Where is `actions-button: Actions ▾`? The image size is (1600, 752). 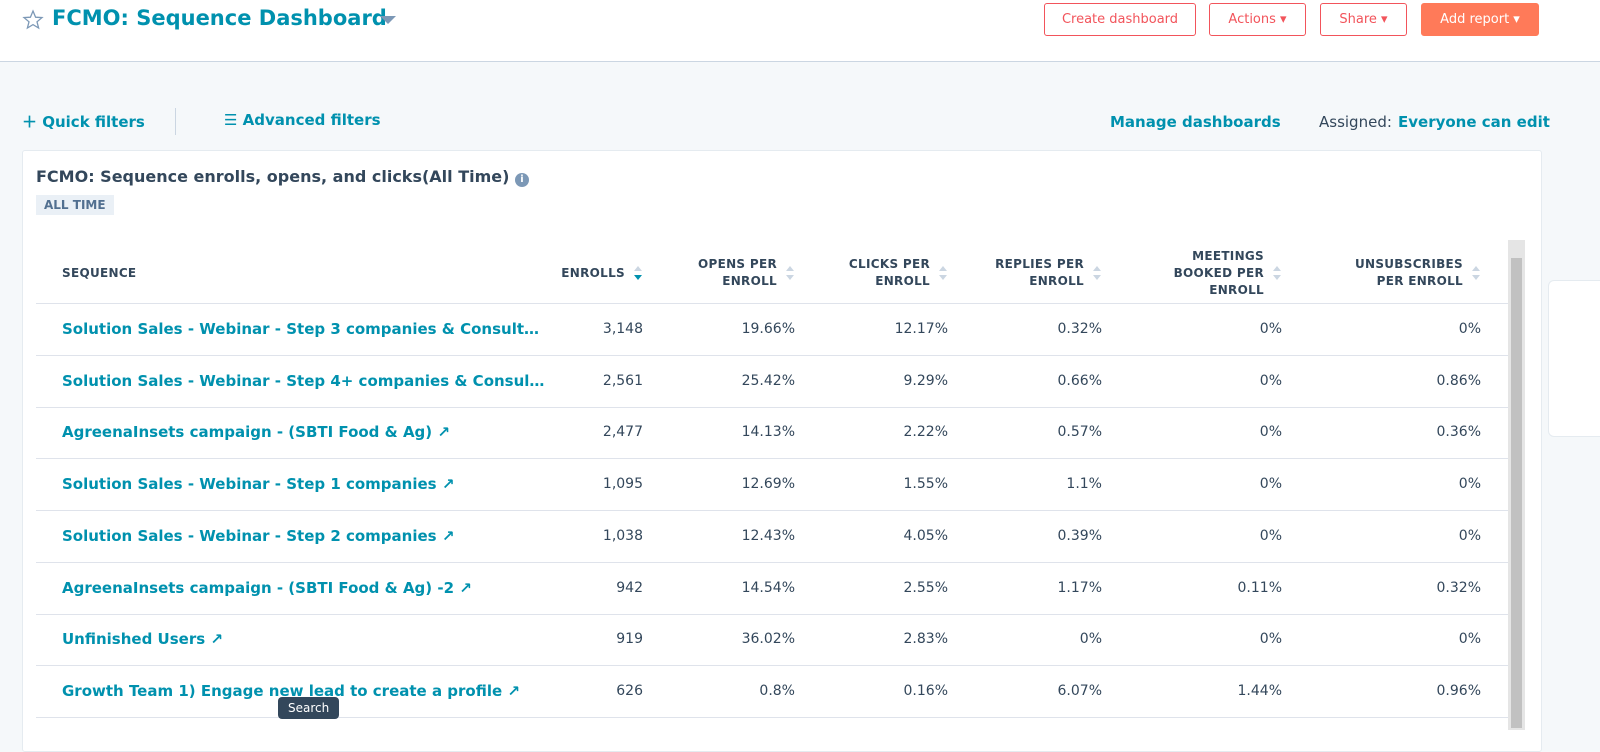
actions-button: Actions ▾ is located at coordinates (1257, 19).